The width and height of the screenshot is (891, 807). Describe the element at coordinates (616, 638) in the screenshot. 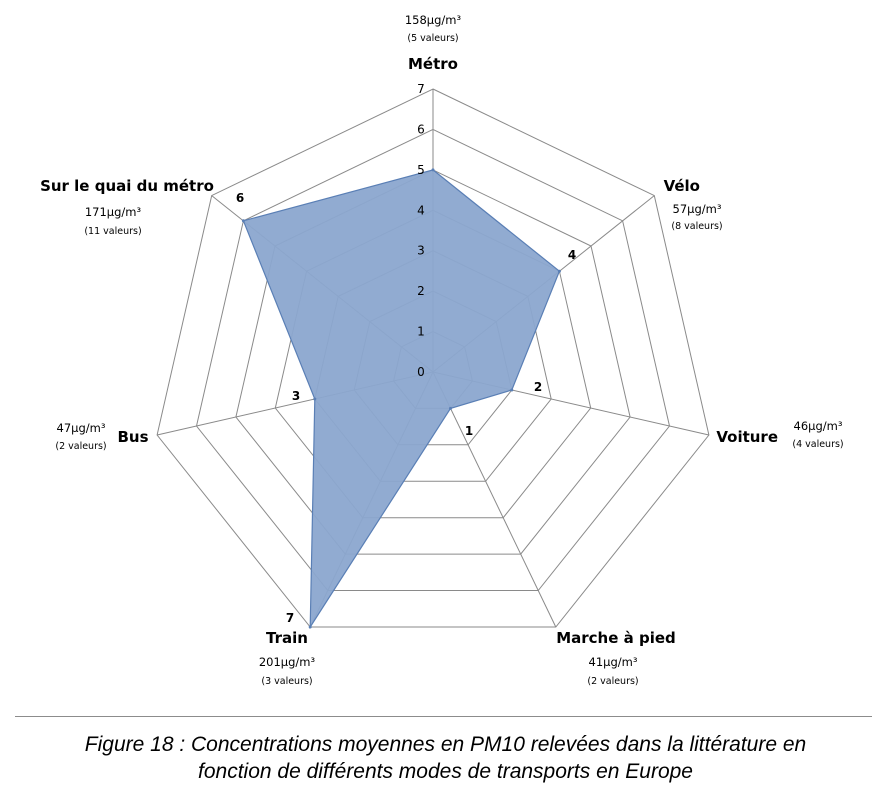

I see `category-name: Marche à pied` at that location.